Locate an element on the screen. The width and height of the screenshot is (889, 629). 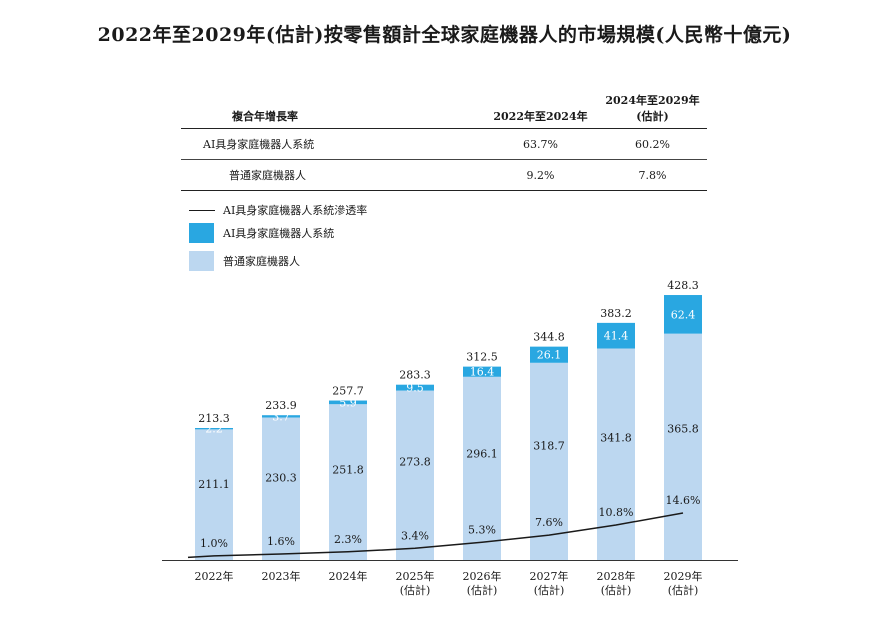
x-tick-label: 2025年 is located at coordinates (415, 576).